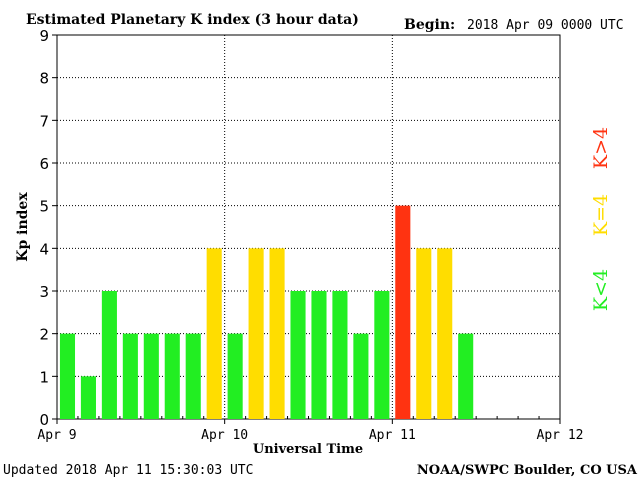 The image size is (640, 480). What do you see at coordinates (601, 290) in the screenshot?
I see `legend-low: K<4` at bounding box center [601, 290].